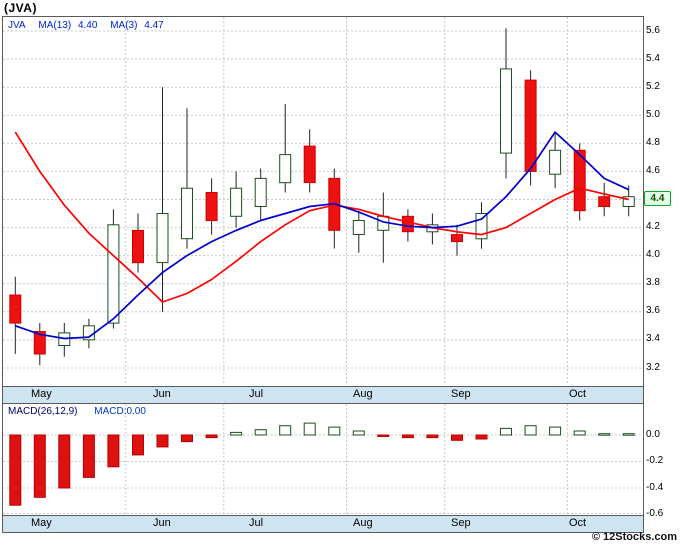 The image size is (680, 546). What do you see at coordinates (653, 434) in the screenshot?
I see `macd-axis-label: 0.0` at bounding box center [653, 434].